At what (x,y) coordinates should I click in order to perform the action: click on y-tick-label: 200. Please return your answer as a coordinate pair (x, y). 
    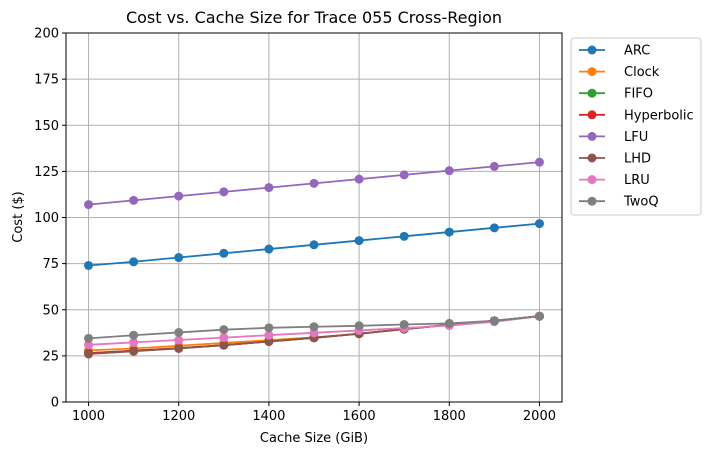
    Looking at the image, I should click on (46, 34).